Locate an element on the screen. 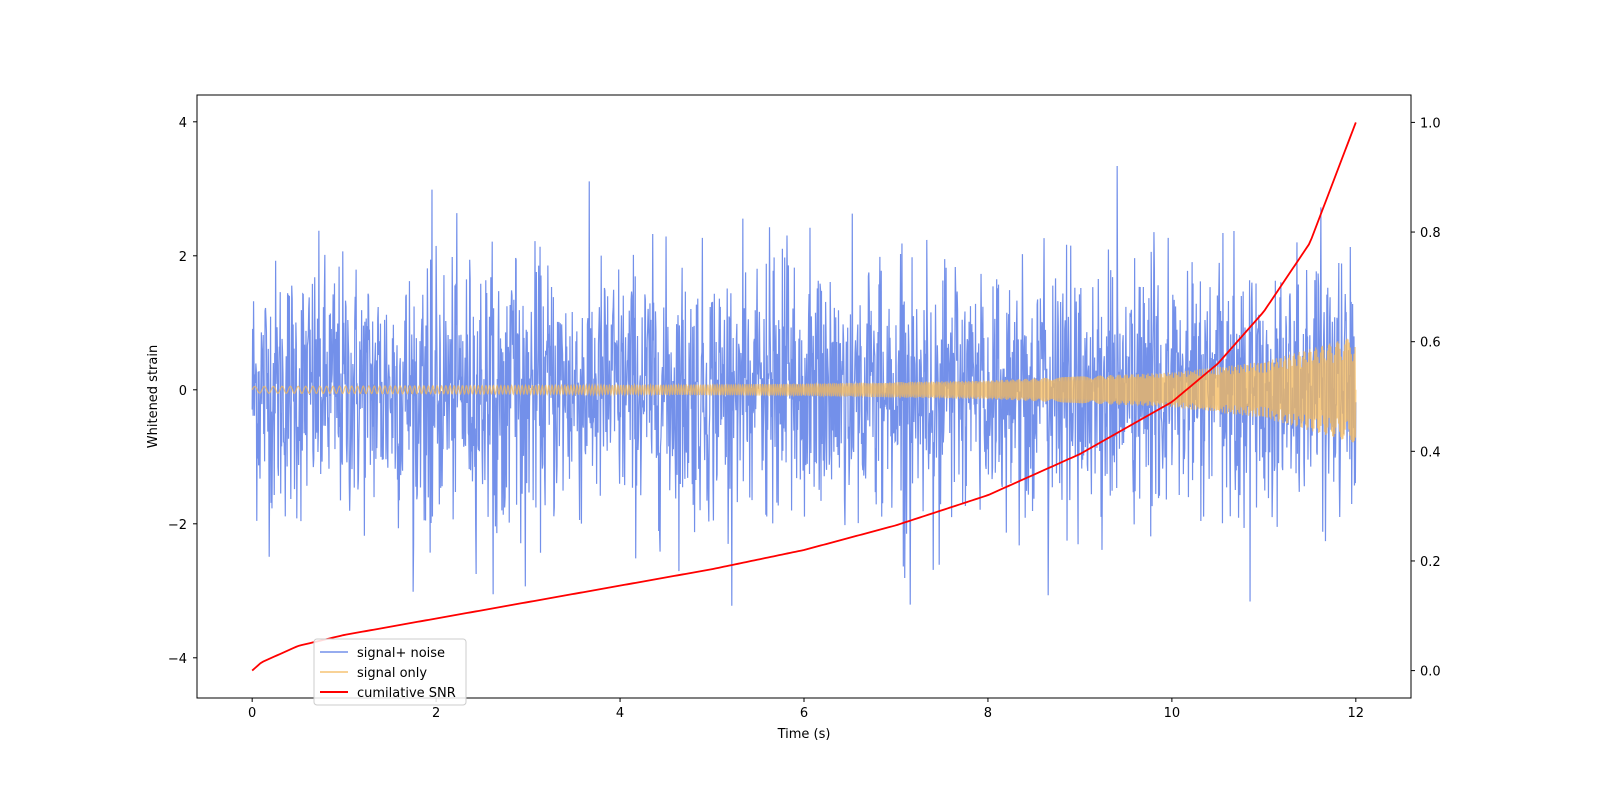 The height and width of the screenshot is (800, 1600). legend-label: signal only is located at coordinates (392, 673).